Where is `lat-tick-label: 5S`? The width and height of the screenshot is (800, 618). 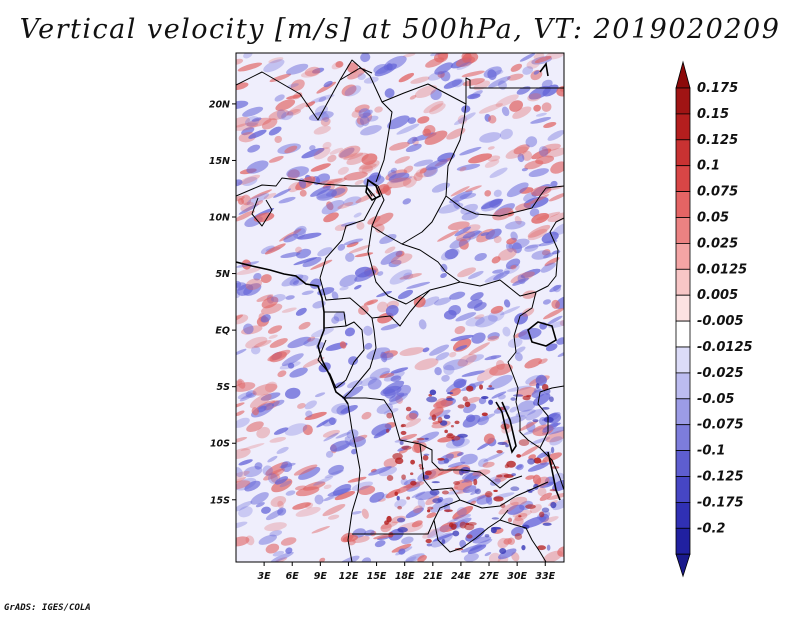 lat-tick-label: 5S is located at coordinates (224, 387).